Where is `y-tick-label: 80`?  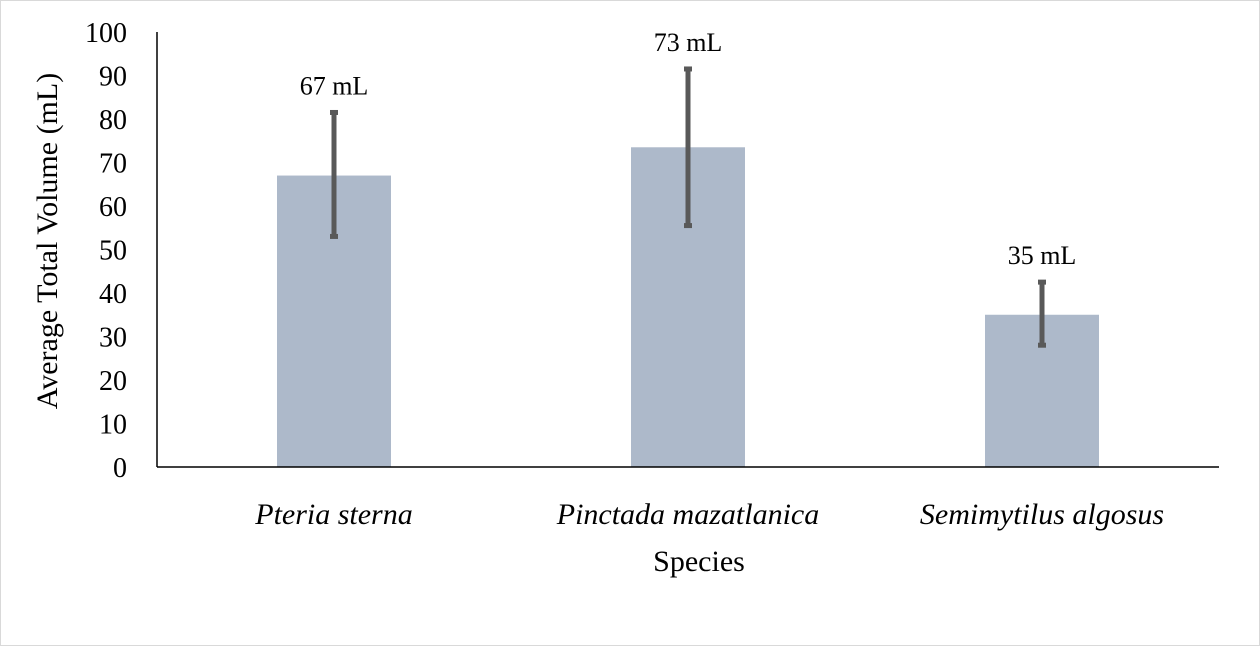
y-tick-label: 80 is located at coordinates (113, 120).